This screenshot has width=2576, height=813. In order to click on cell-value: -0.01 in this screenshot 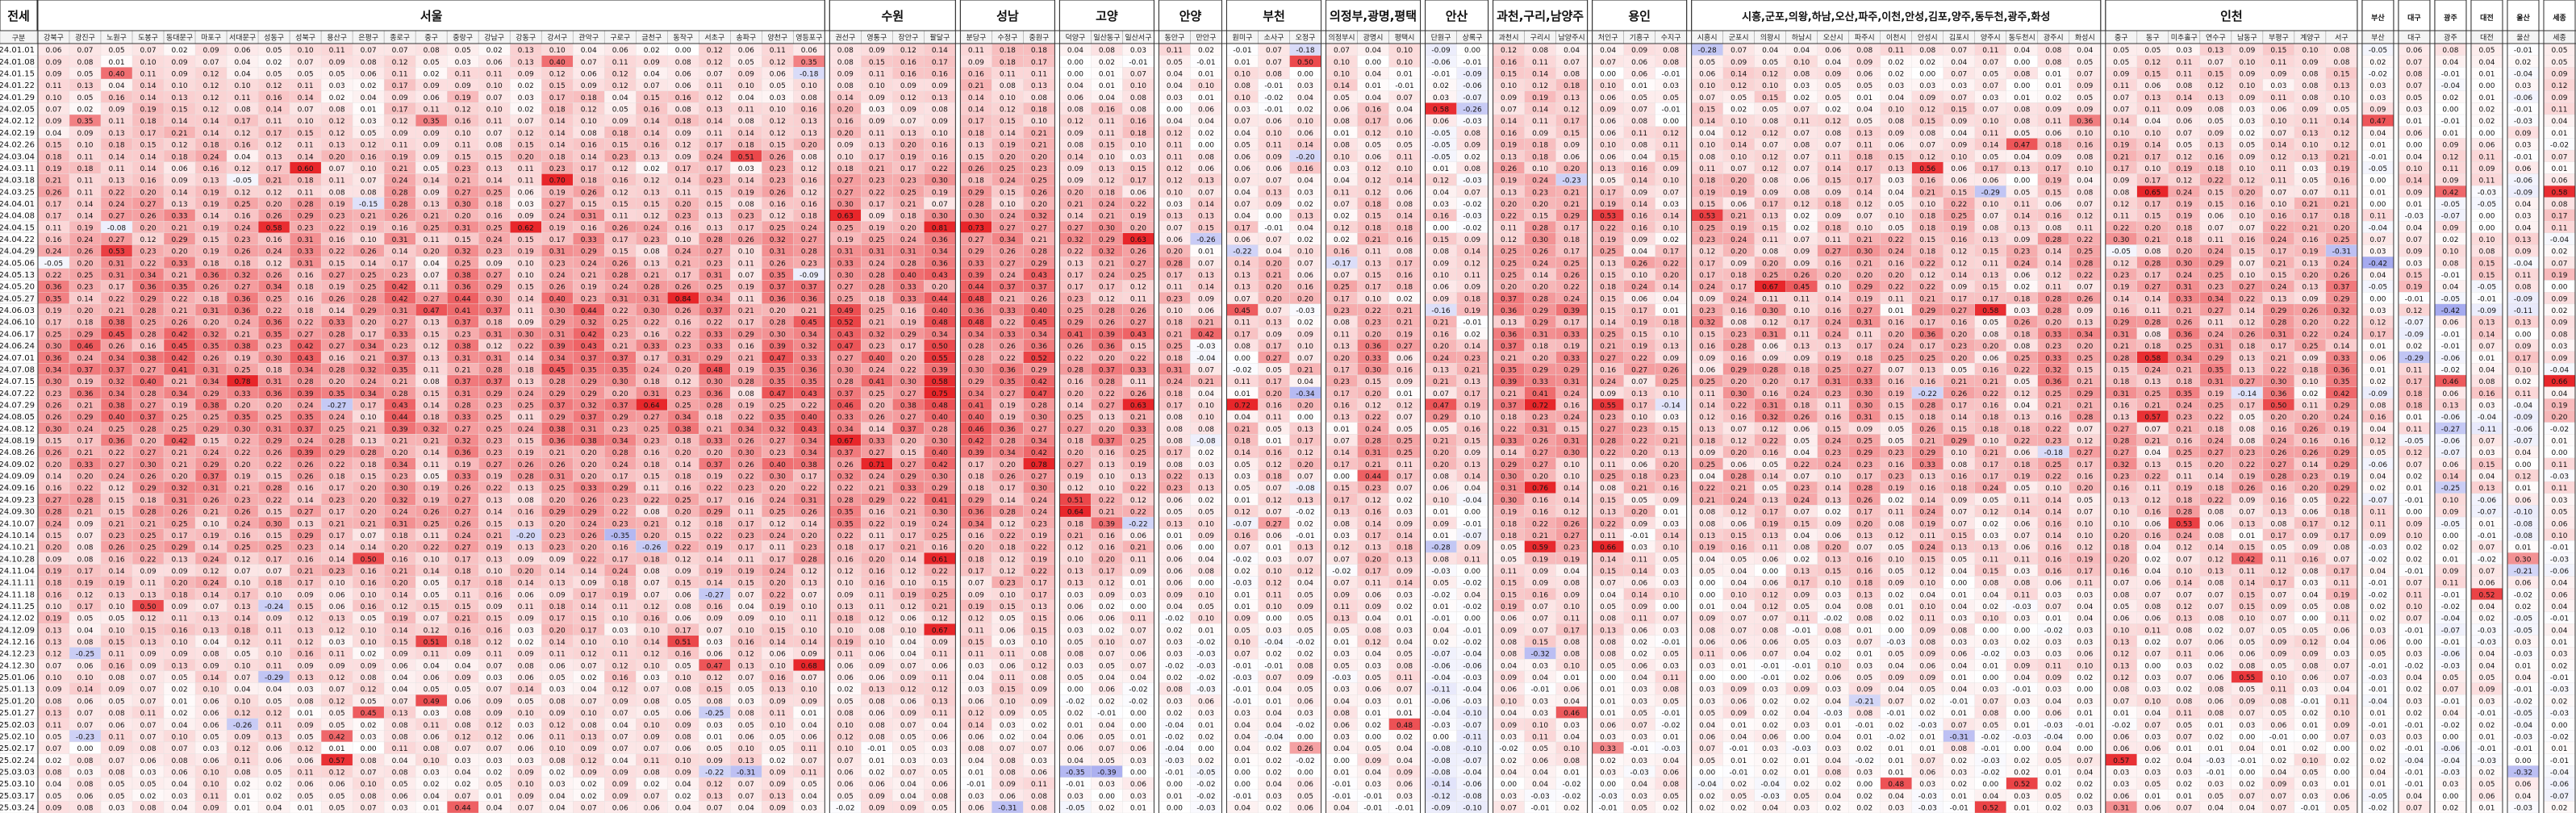, I will do `click(1075, 785)`.